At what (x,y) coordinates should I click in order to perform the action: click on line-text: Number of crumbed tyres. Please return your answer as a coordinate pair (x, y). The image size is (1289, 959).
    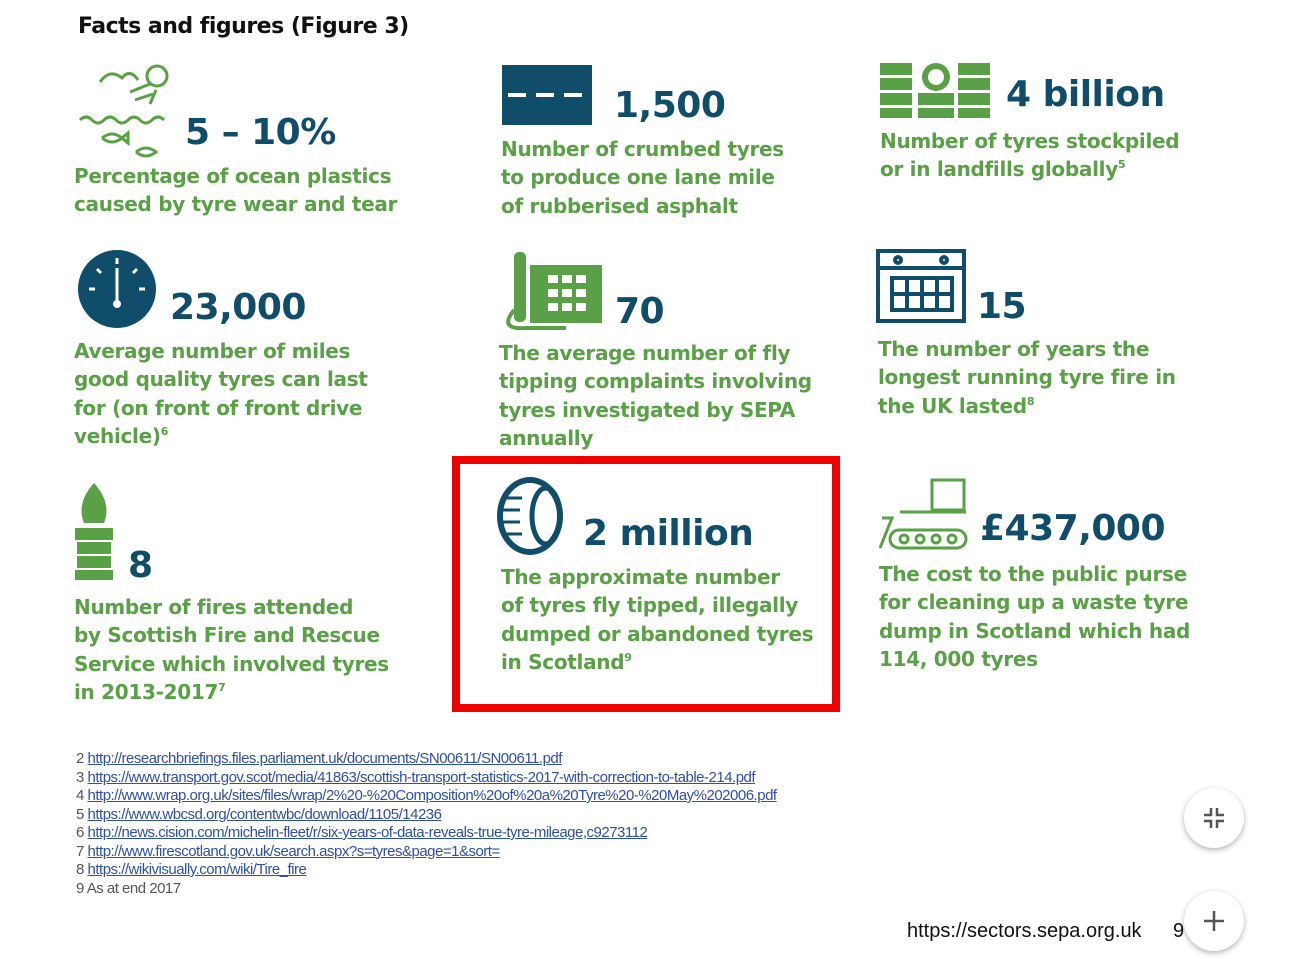
    Looking at the image, I should click on (642, 149).